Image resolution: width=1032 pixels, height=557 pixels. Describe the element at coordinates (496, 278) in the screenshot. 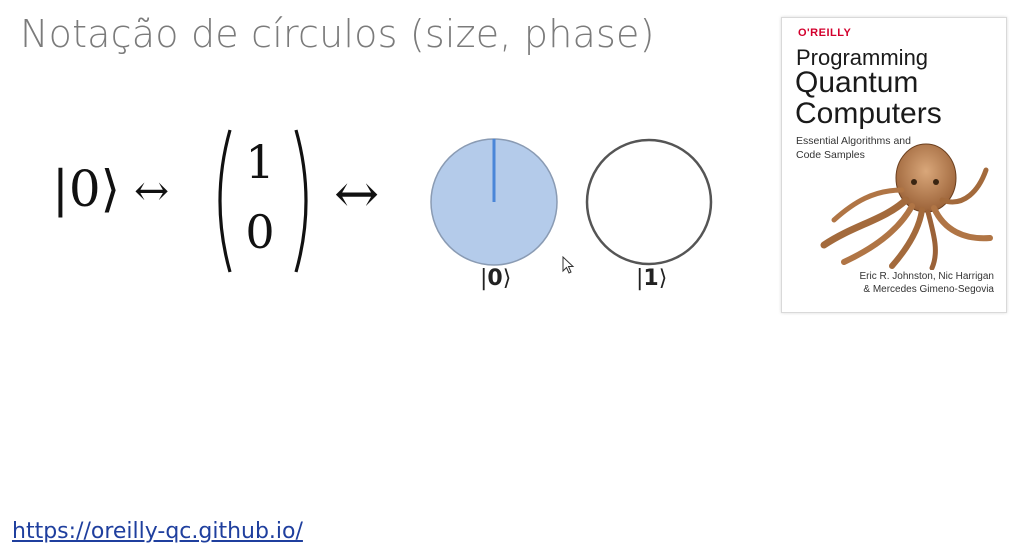

I see `circle-label-0: |0⟩` at that location.